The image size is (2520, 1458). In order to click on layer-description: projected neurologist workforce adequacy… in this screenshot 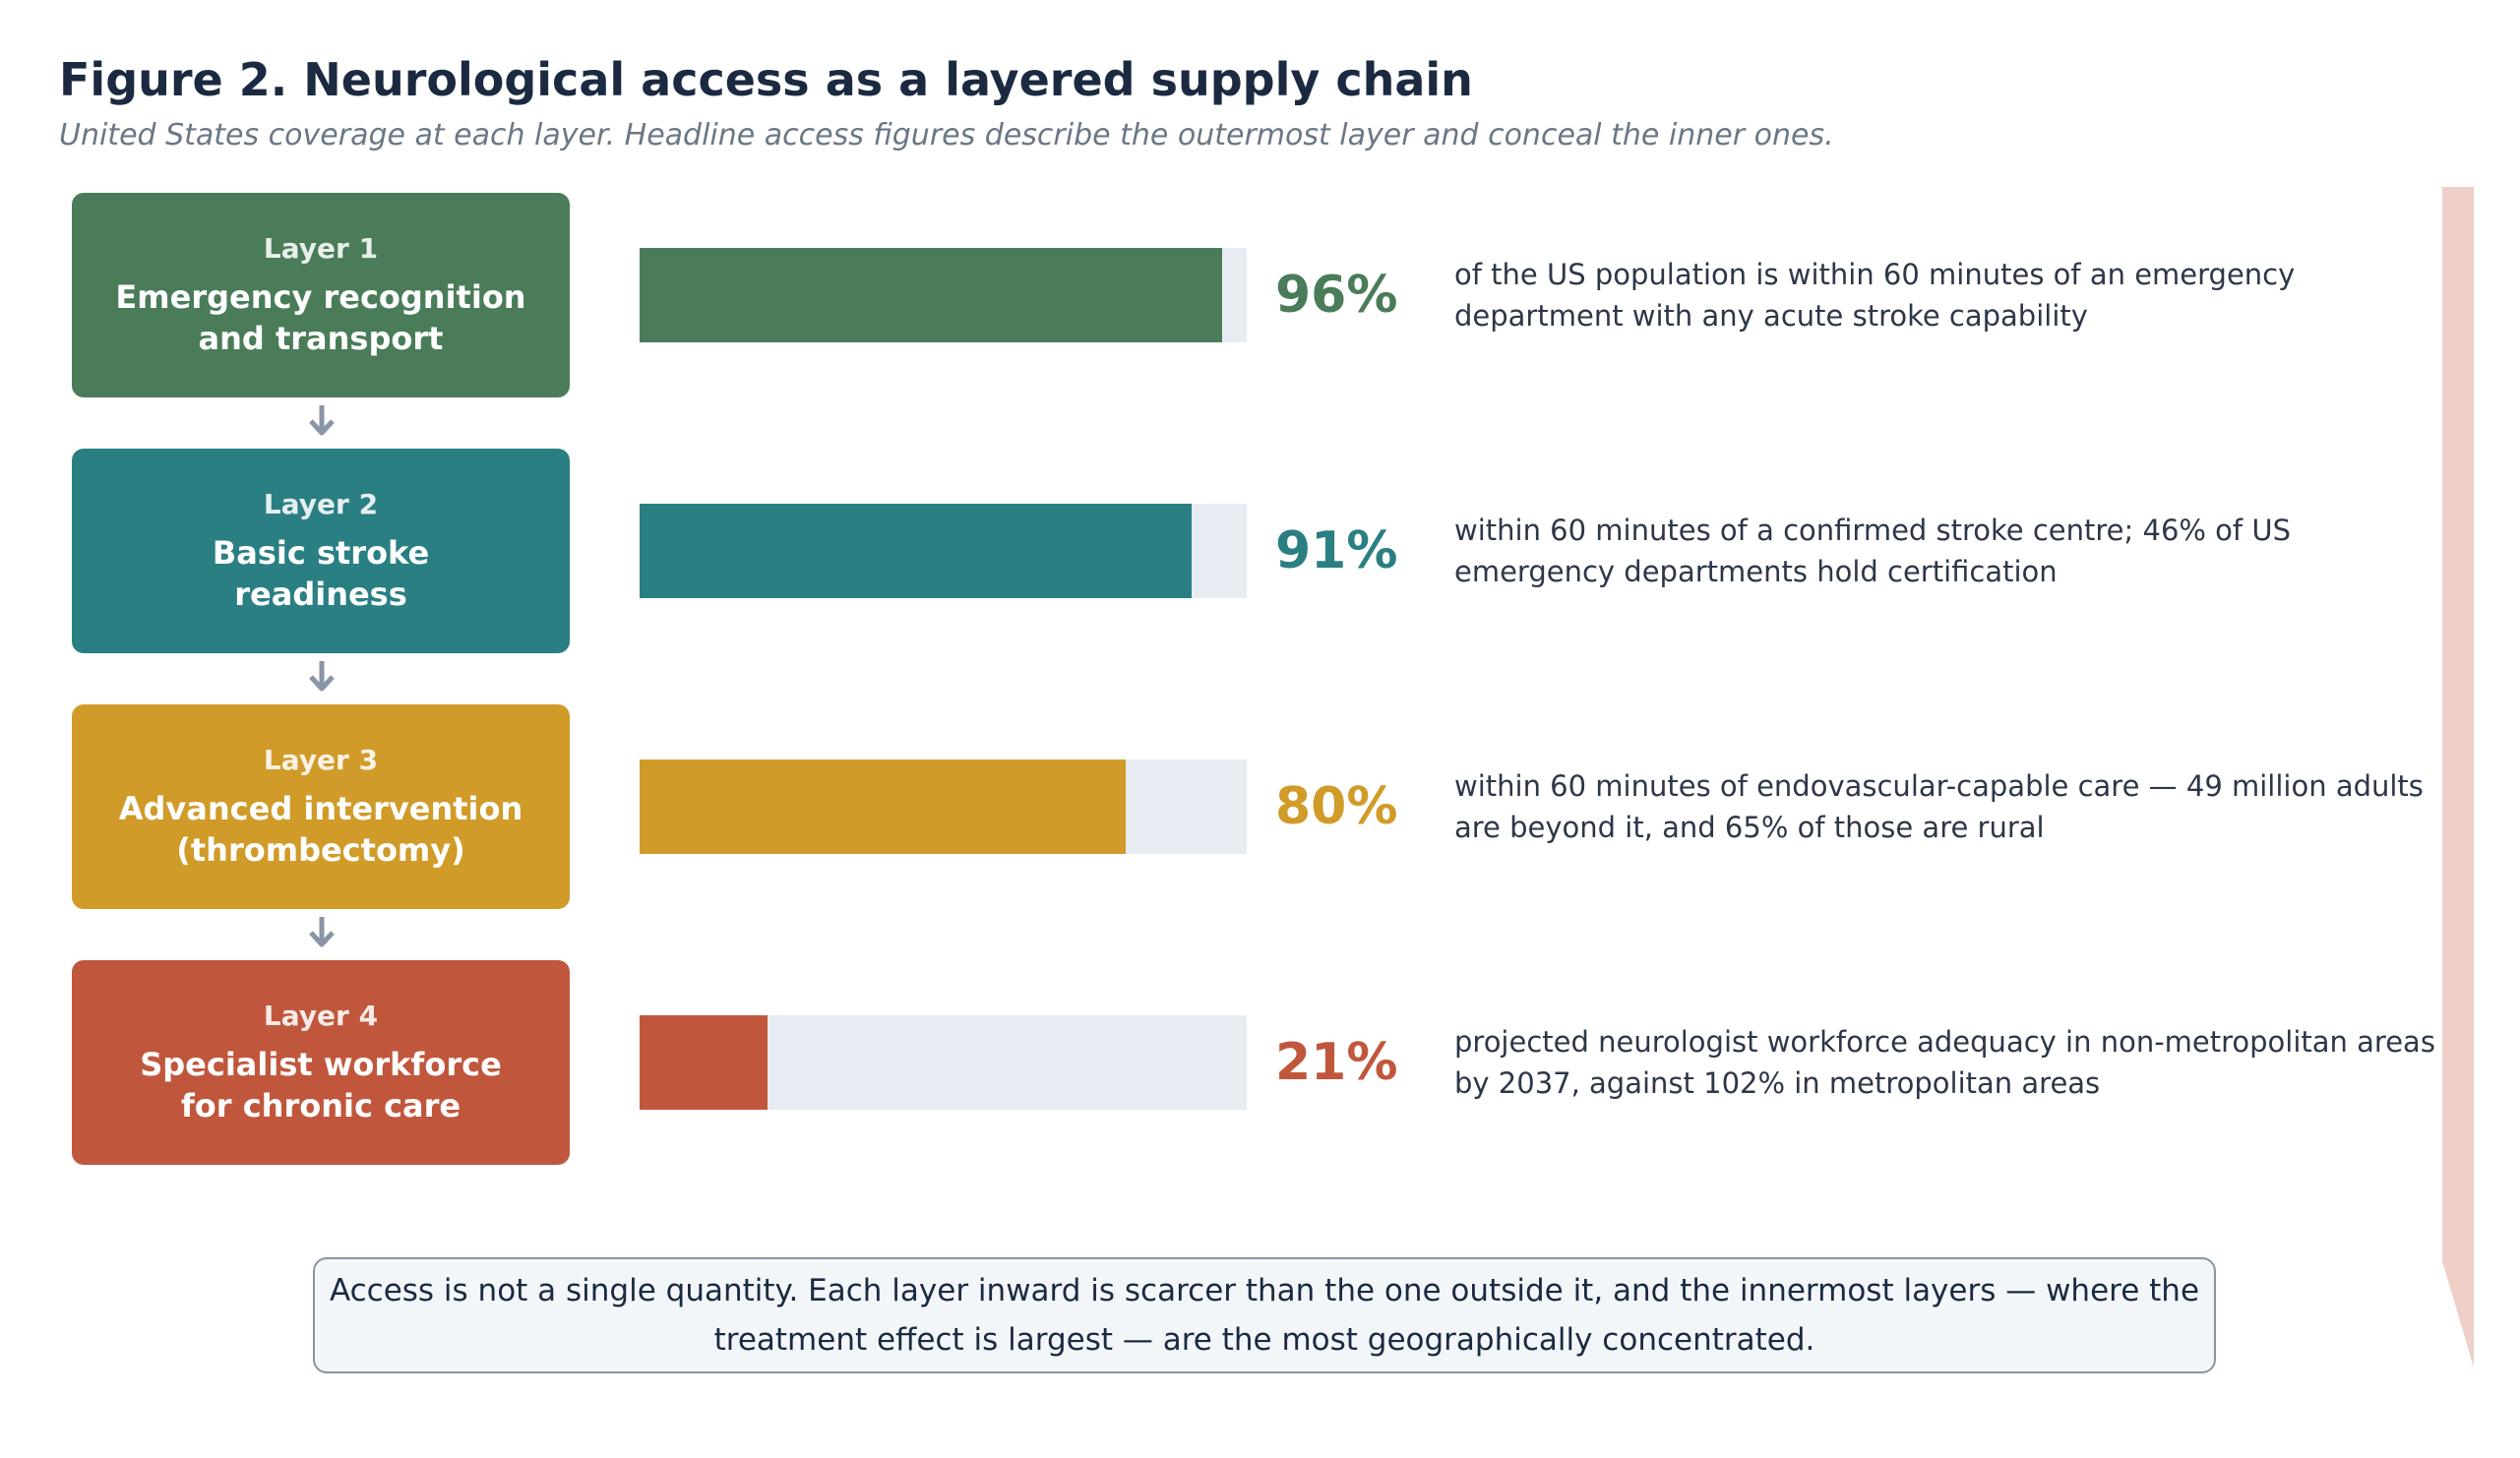, I will do `click(1944, 1062)`.